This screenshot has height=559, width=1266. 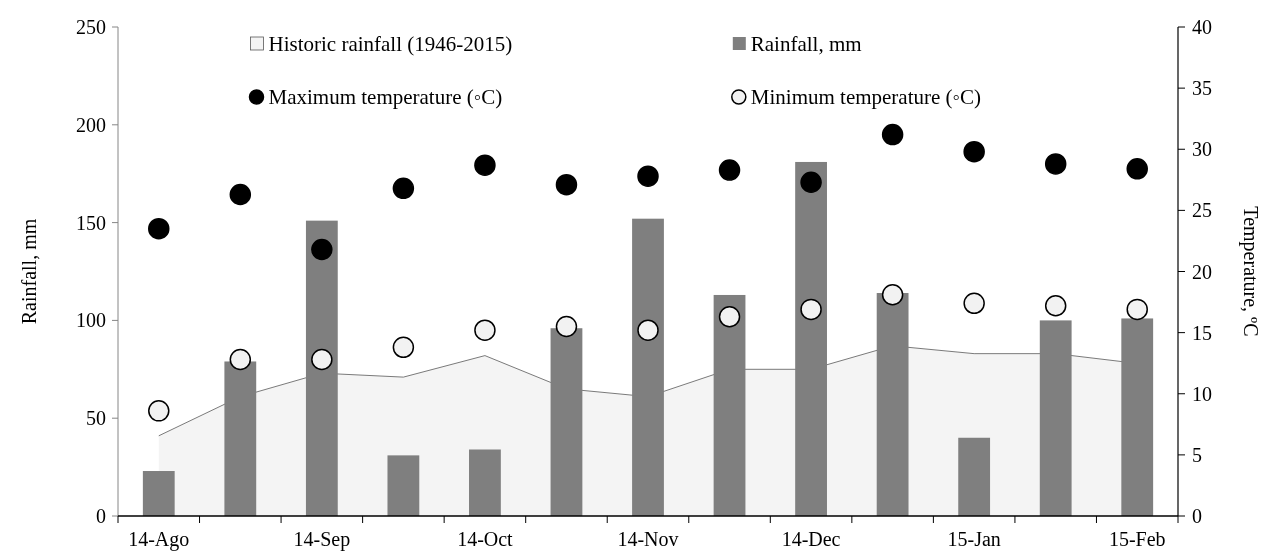 What do you see at coordinates (1202, 210) in the screenshot?
I see `y2-tick-label: 25` at bounding box center [1202, 210].